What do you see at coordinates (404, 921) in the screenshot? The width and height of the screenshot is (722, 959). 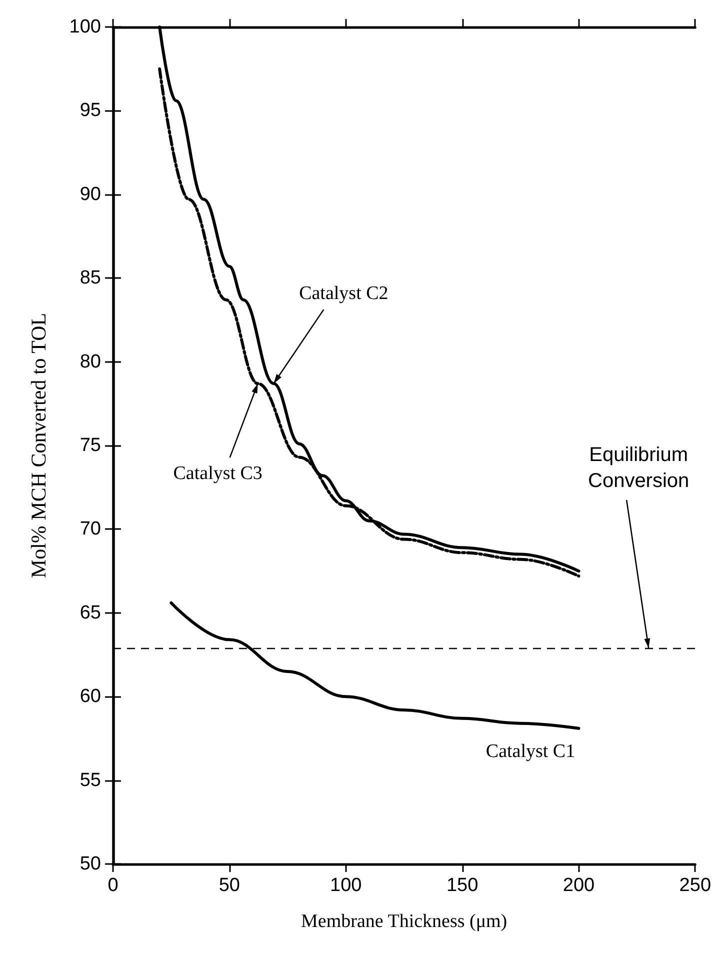 I see `x-axis-title: Membrane Thickness (μm)` at bounding box center [404, 921].